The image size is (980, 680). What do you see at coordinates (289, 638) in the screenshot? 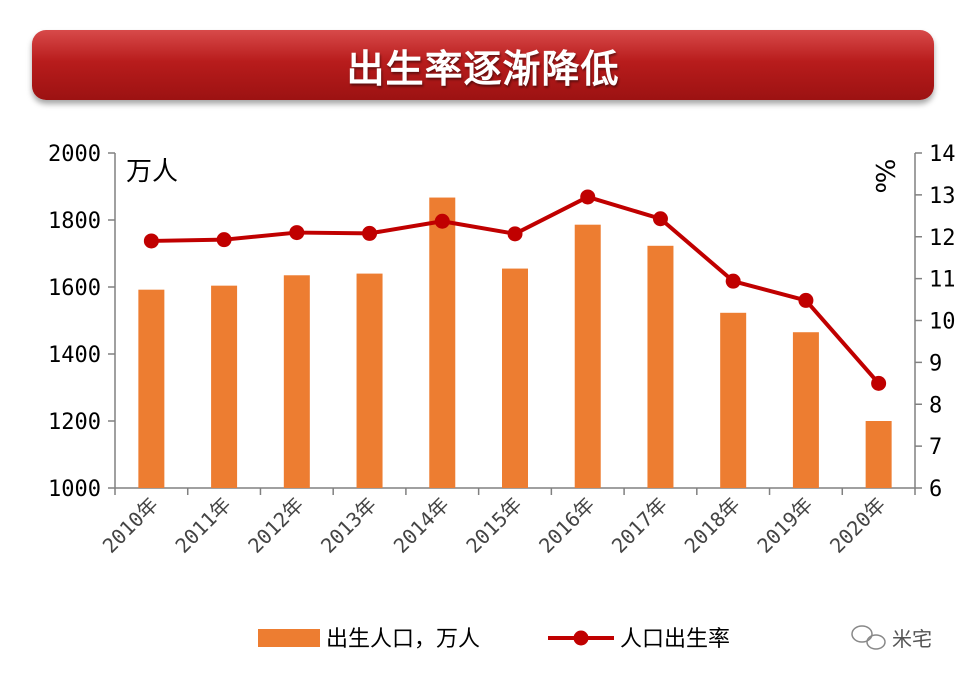
I see `legend-swatch-births` at bounding box center [289, 638].